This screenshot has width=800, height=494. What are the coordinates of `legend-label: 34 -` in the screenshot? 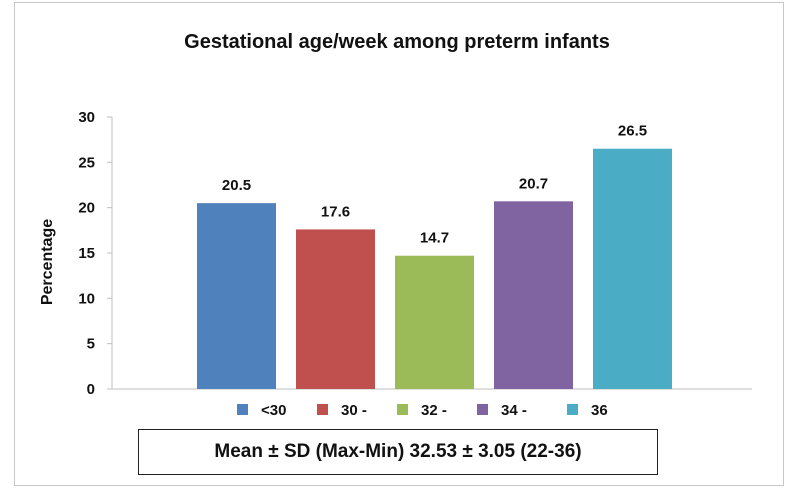 It's located at (514, 410).